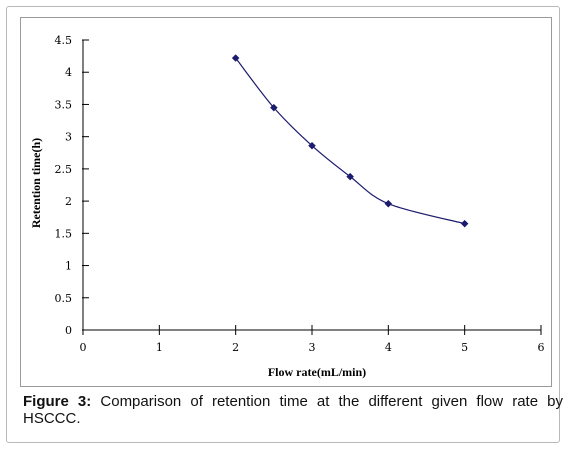 The height and width of the screenshot is (455, 568). I want to click on y-tick-label: 4.5, so click(64, 40).